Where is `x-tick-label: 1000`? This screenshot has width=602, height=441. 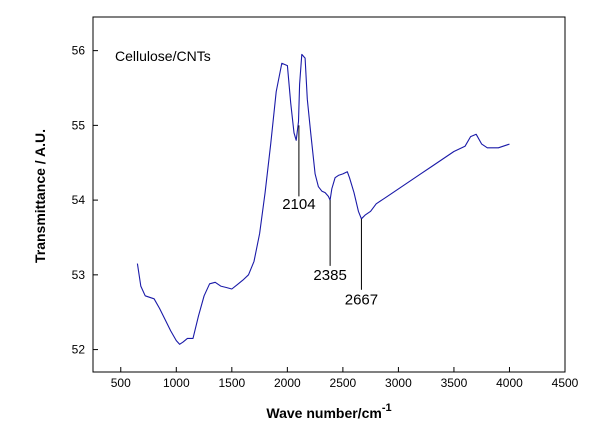
x-tick-label: 1000 is located at coordinates (176, 383).